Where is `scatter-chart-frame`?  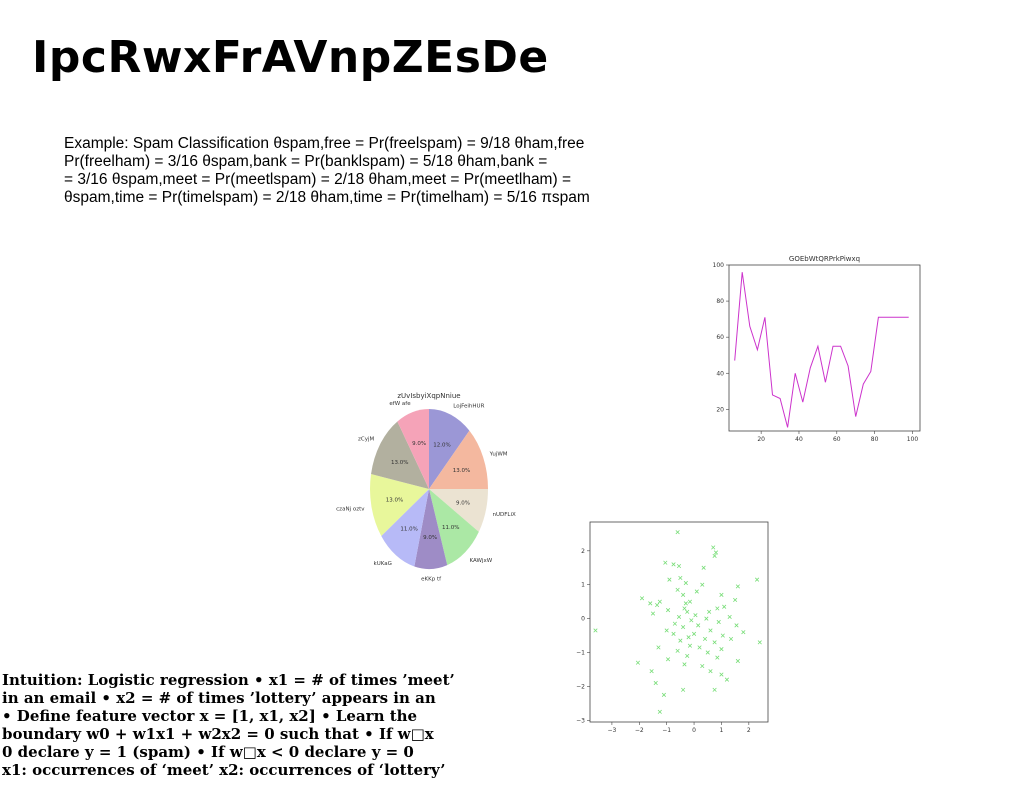
scatter-chart-frame is located at coordinates (679, 622).